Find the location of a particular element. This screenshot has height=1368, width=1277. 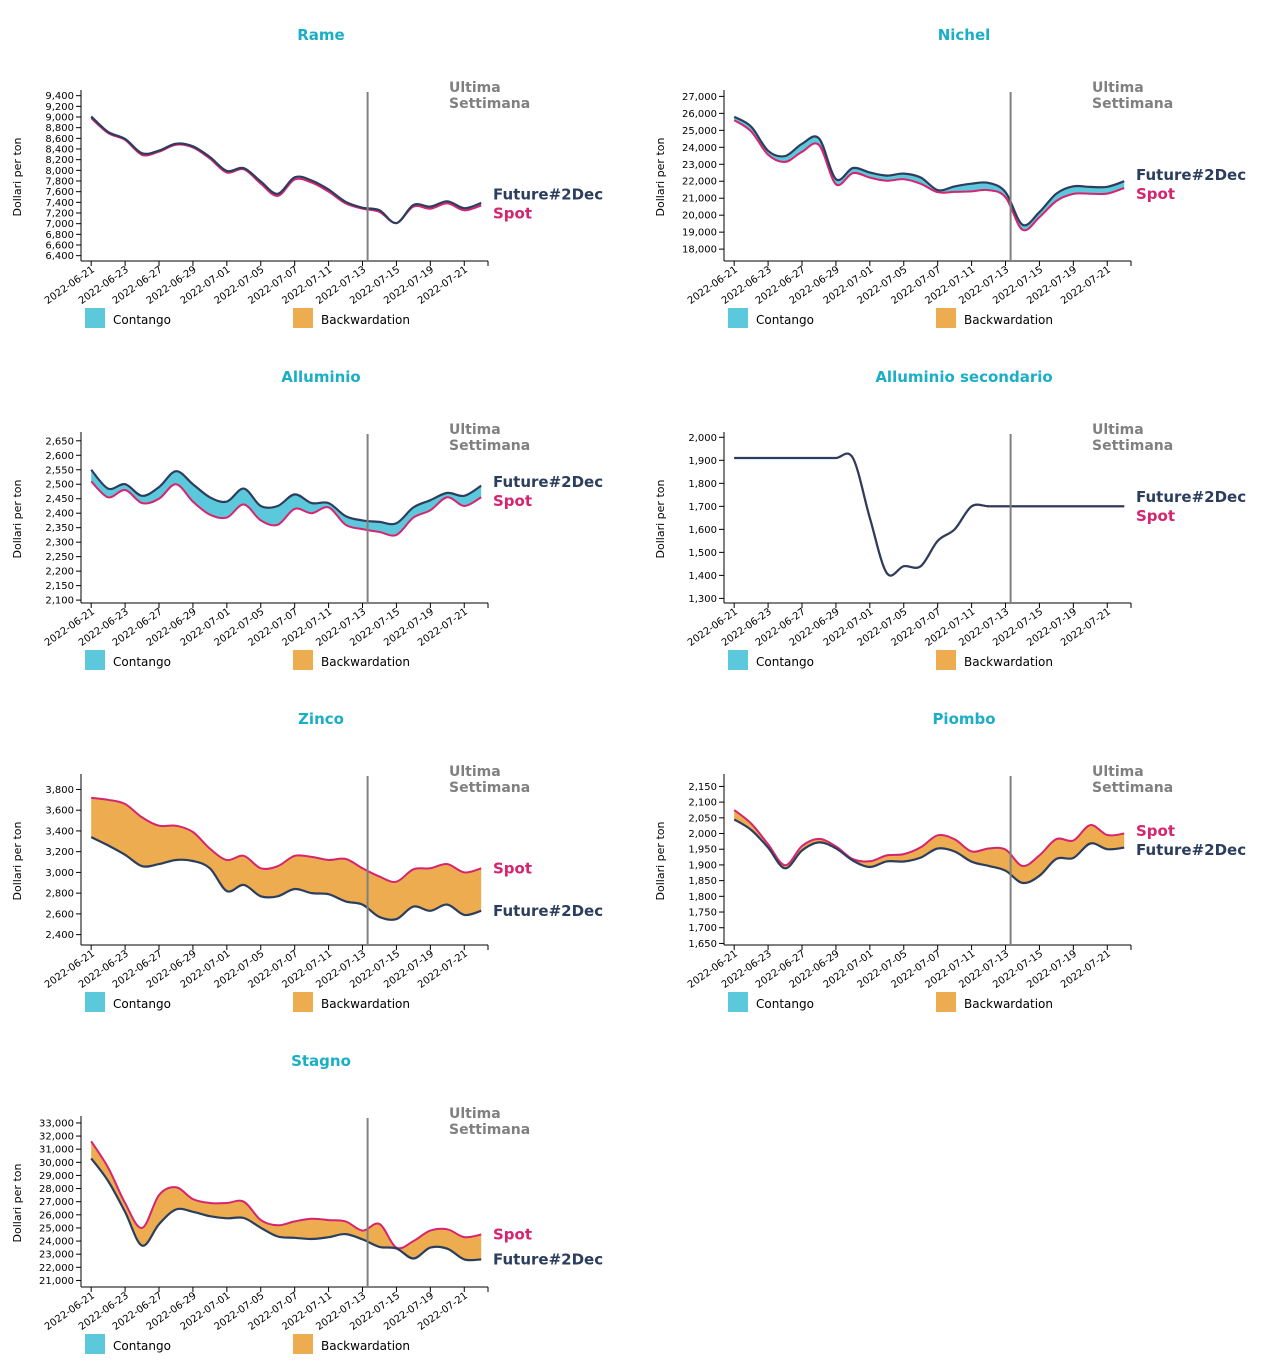

y-tick-label: 8,600 is located at coordinates (59, 139).